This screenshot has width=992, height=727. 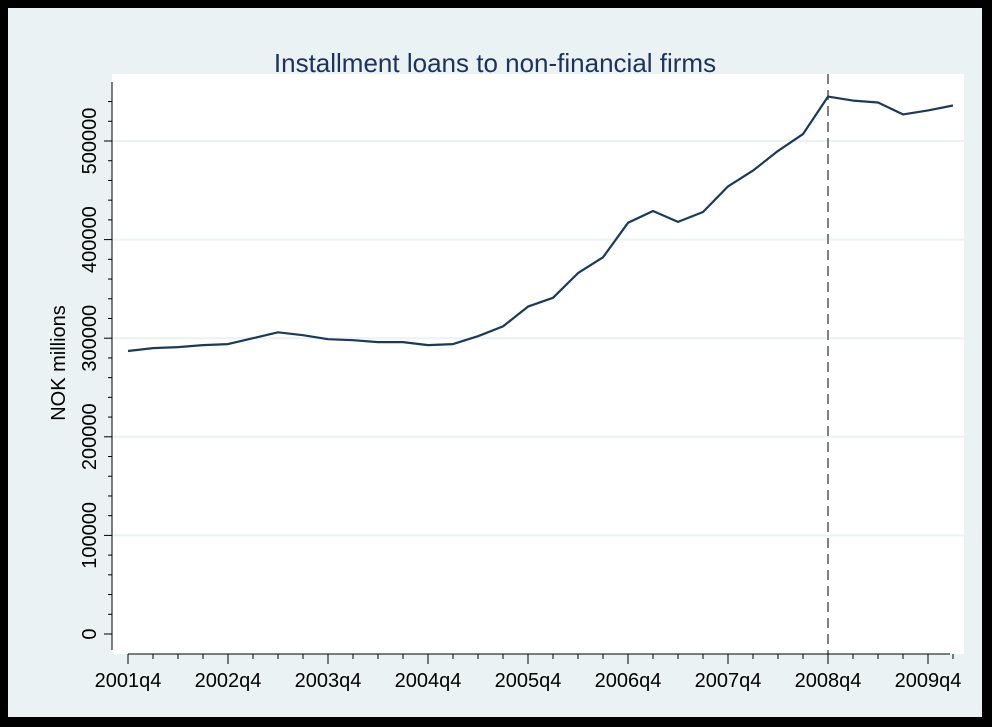 I want to click on x-tick-label: 2006q4, so click(x=628, y=681).